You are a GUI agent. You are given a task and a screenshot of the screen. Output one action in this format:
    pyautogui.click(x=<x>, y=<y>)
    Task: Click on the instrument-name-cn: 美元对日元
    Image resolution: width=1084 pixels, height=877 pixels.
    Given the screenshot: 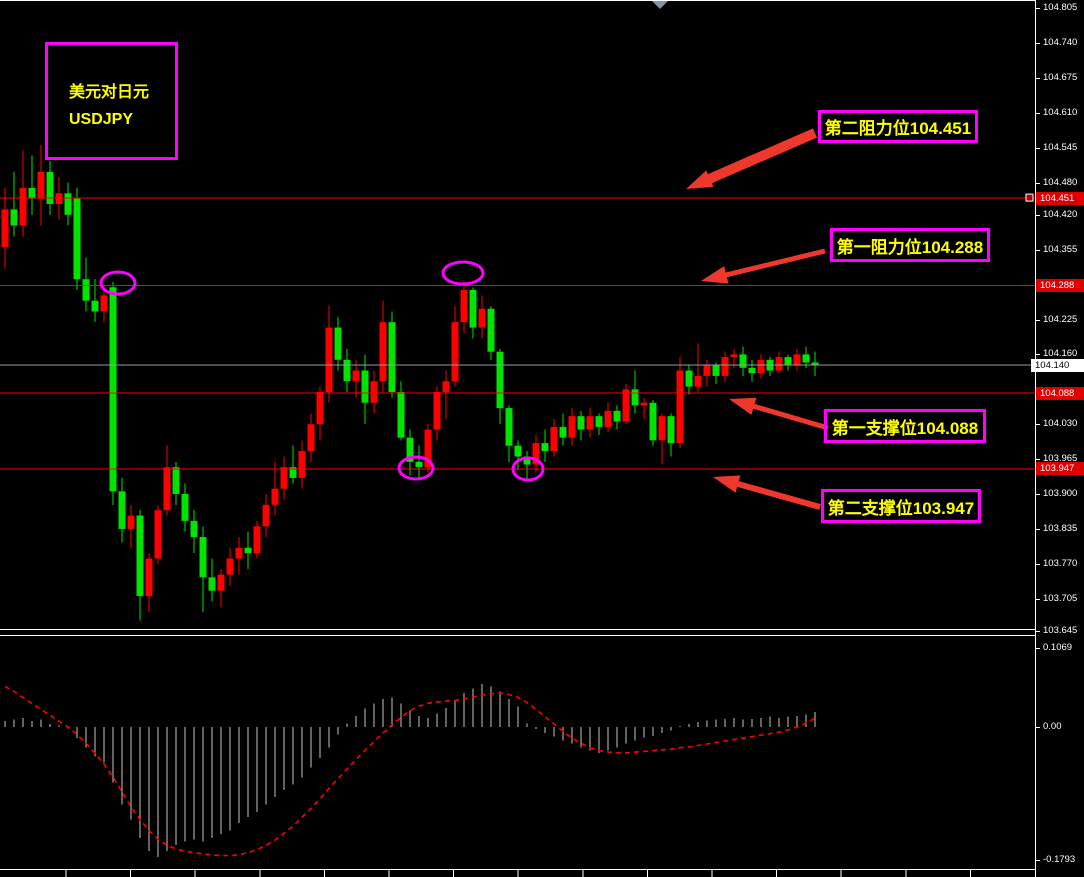 What is the action you would take?
    pyautogui.click(x=109, y=92)
    